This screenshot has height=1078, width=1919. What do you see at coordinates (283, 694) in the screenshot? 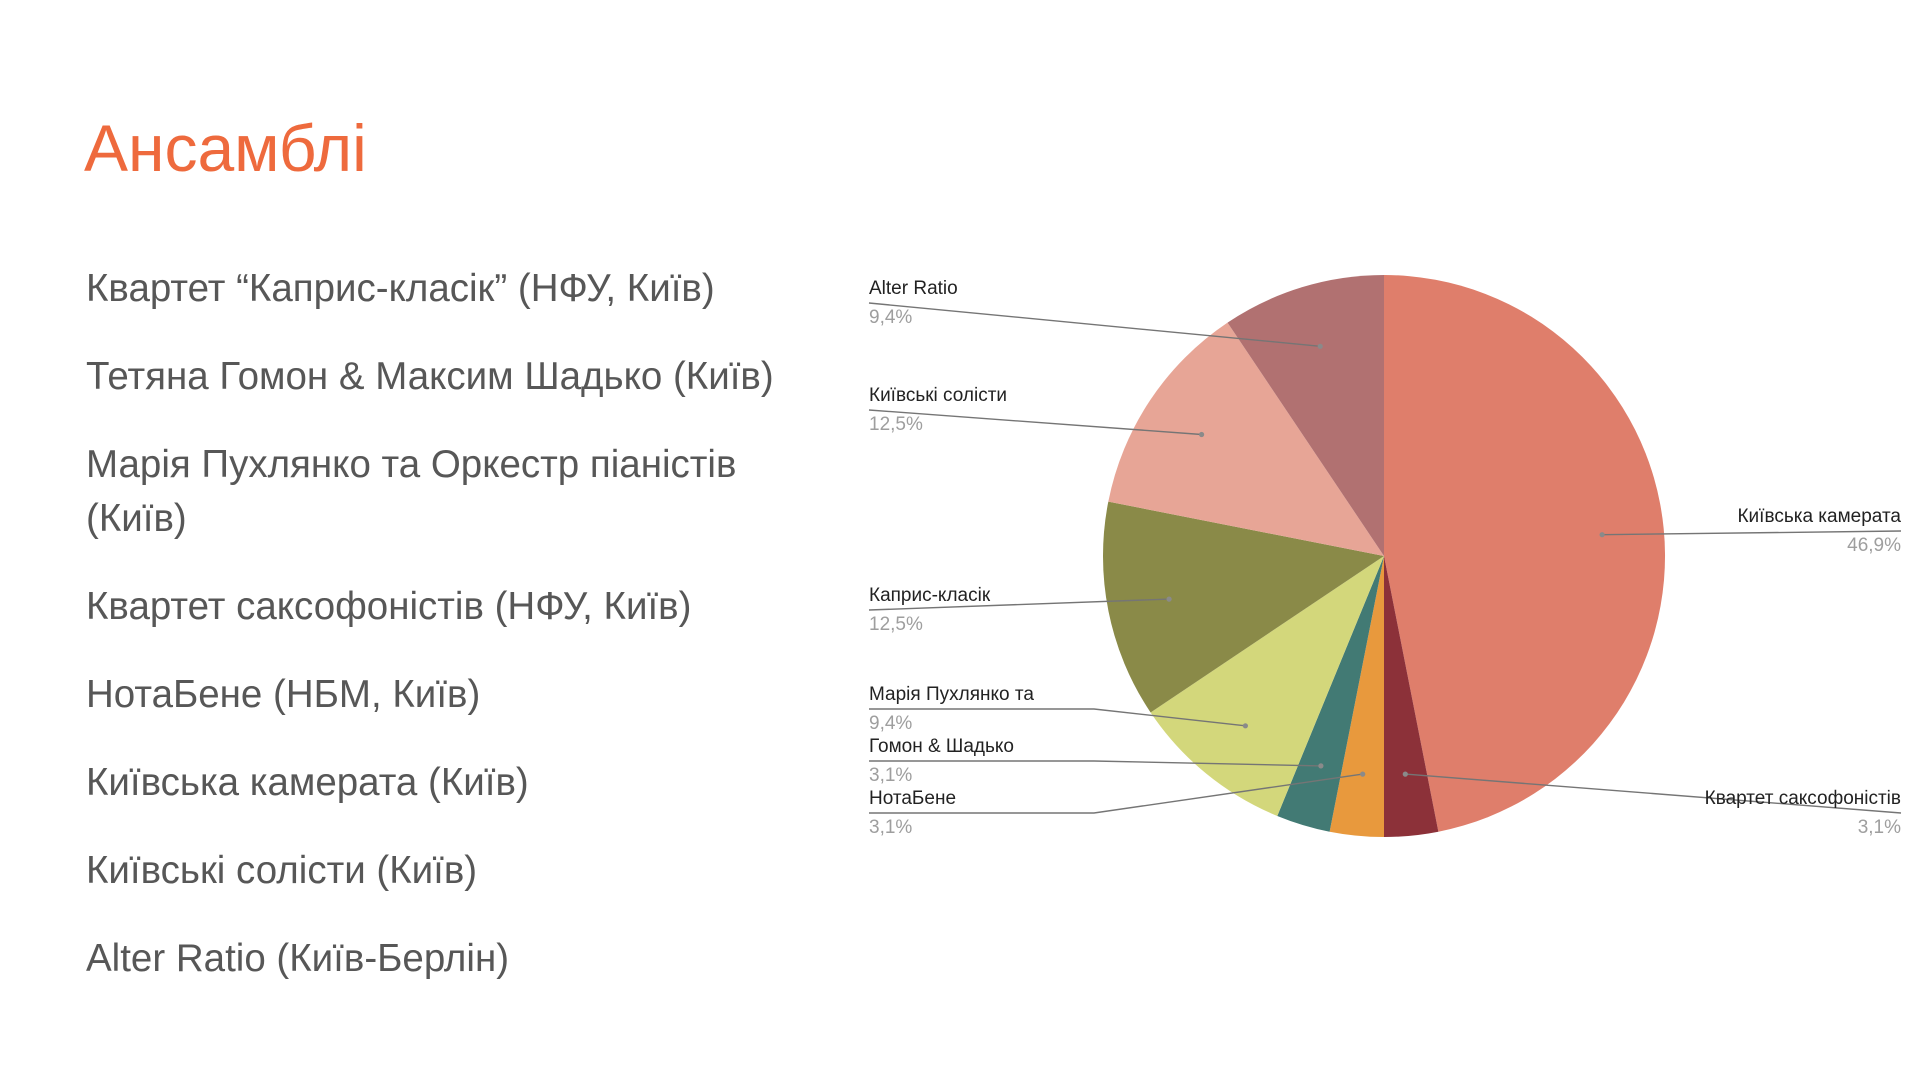
I see `ensemble-item: НотаБене (НБМ, Київ)` at bounding box center [283, 694].